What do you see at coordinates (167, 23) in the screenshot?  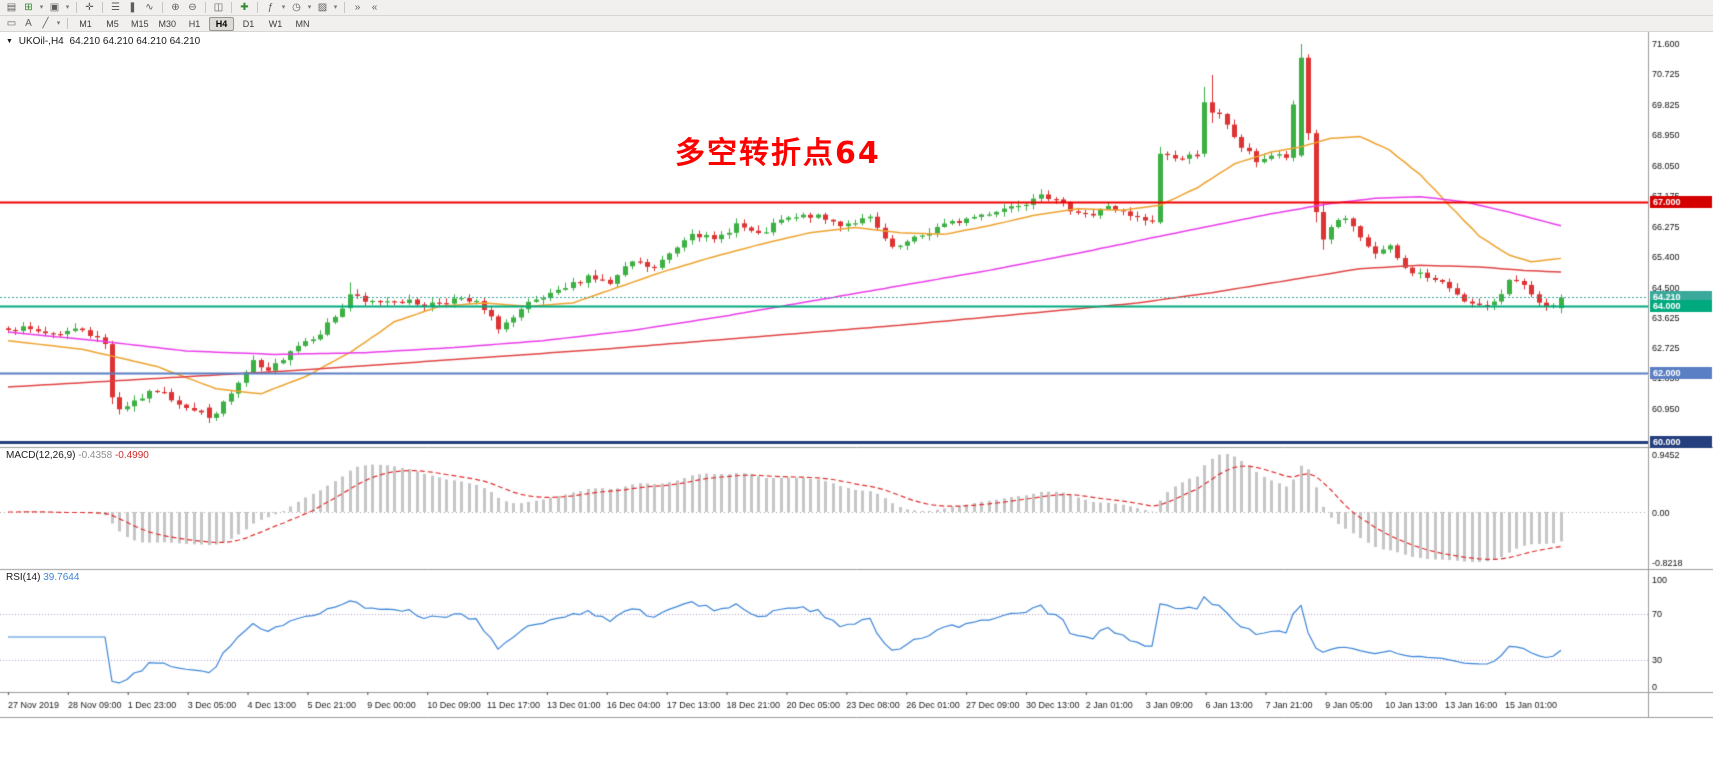 I see `timeframe-m30: M30` at bounding box center [167, 23].